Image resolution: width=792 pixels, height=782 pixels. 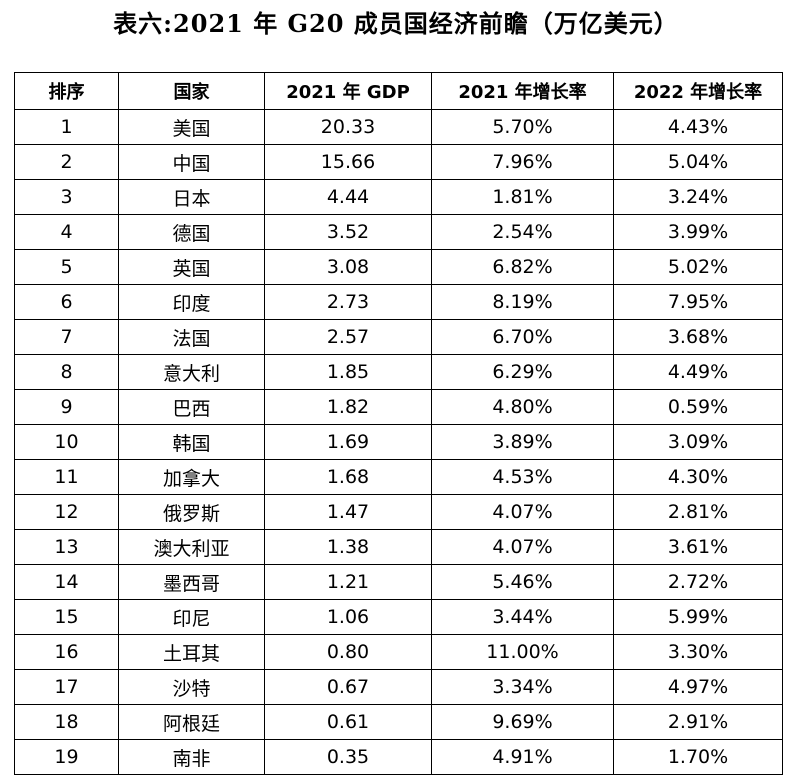 I want to click on gdp-2021-cell: 1.68, so click(x=348, y=477).